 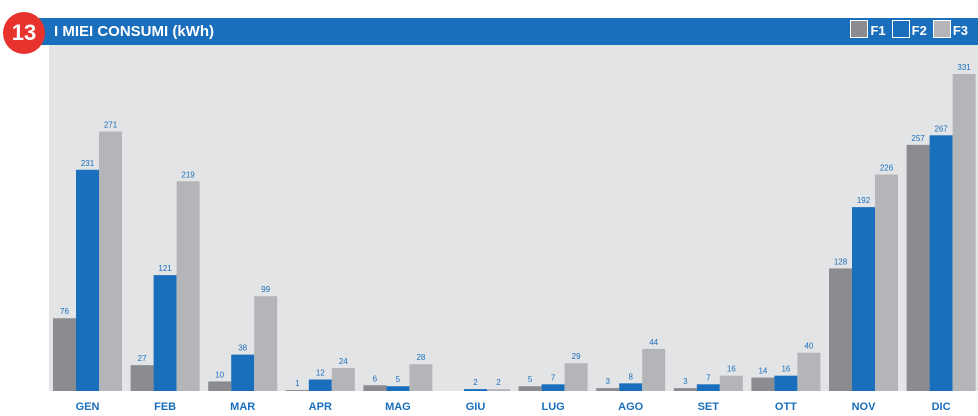 What do you see at coordinates (242, 348) in the screenshot?
I see `data-label-f2-mar: 38` at bounding box center [242, 348].